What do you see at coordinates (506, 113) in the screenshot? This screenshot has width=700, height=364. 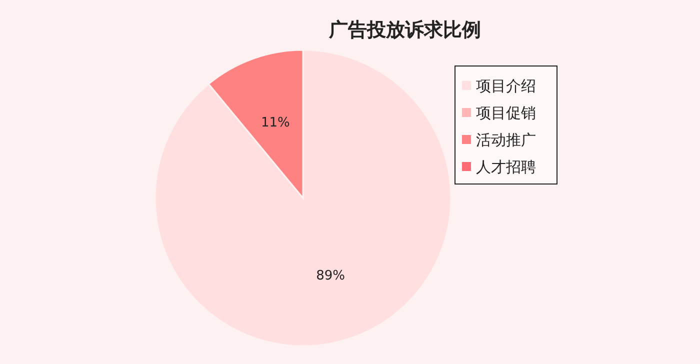 I see `legend-label: 项目促销` at bounding box center [506, 113].